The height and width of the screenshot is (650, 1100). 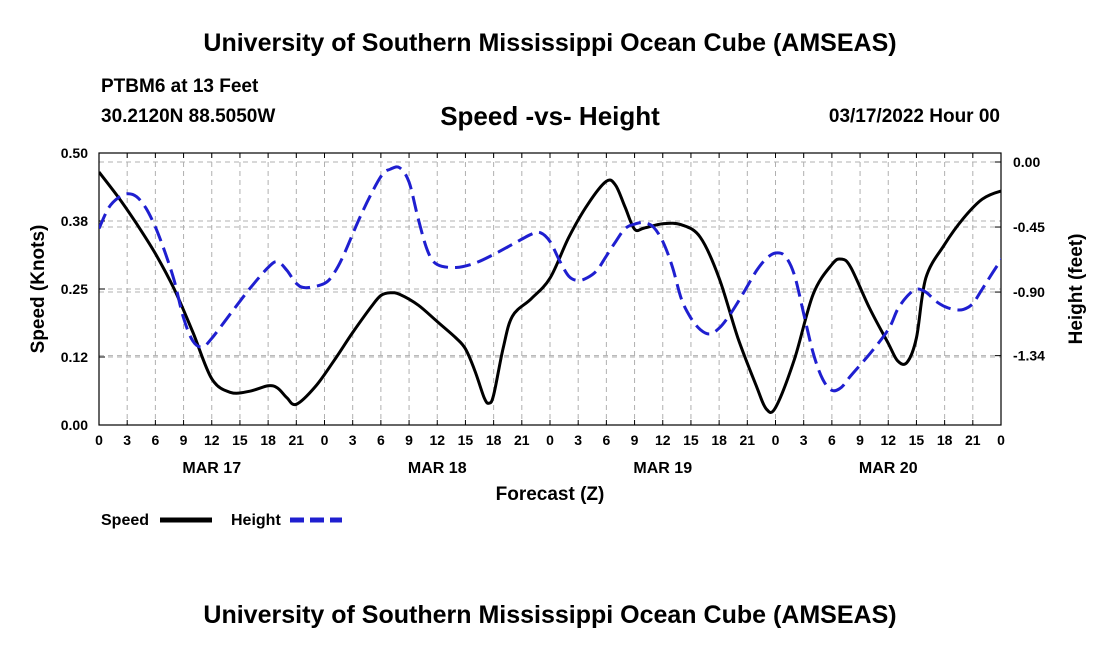 What do you see at coordinates (888, 468) in the screenshot?
I see `day-label: MAR 20` at bounding box center [888, 468].